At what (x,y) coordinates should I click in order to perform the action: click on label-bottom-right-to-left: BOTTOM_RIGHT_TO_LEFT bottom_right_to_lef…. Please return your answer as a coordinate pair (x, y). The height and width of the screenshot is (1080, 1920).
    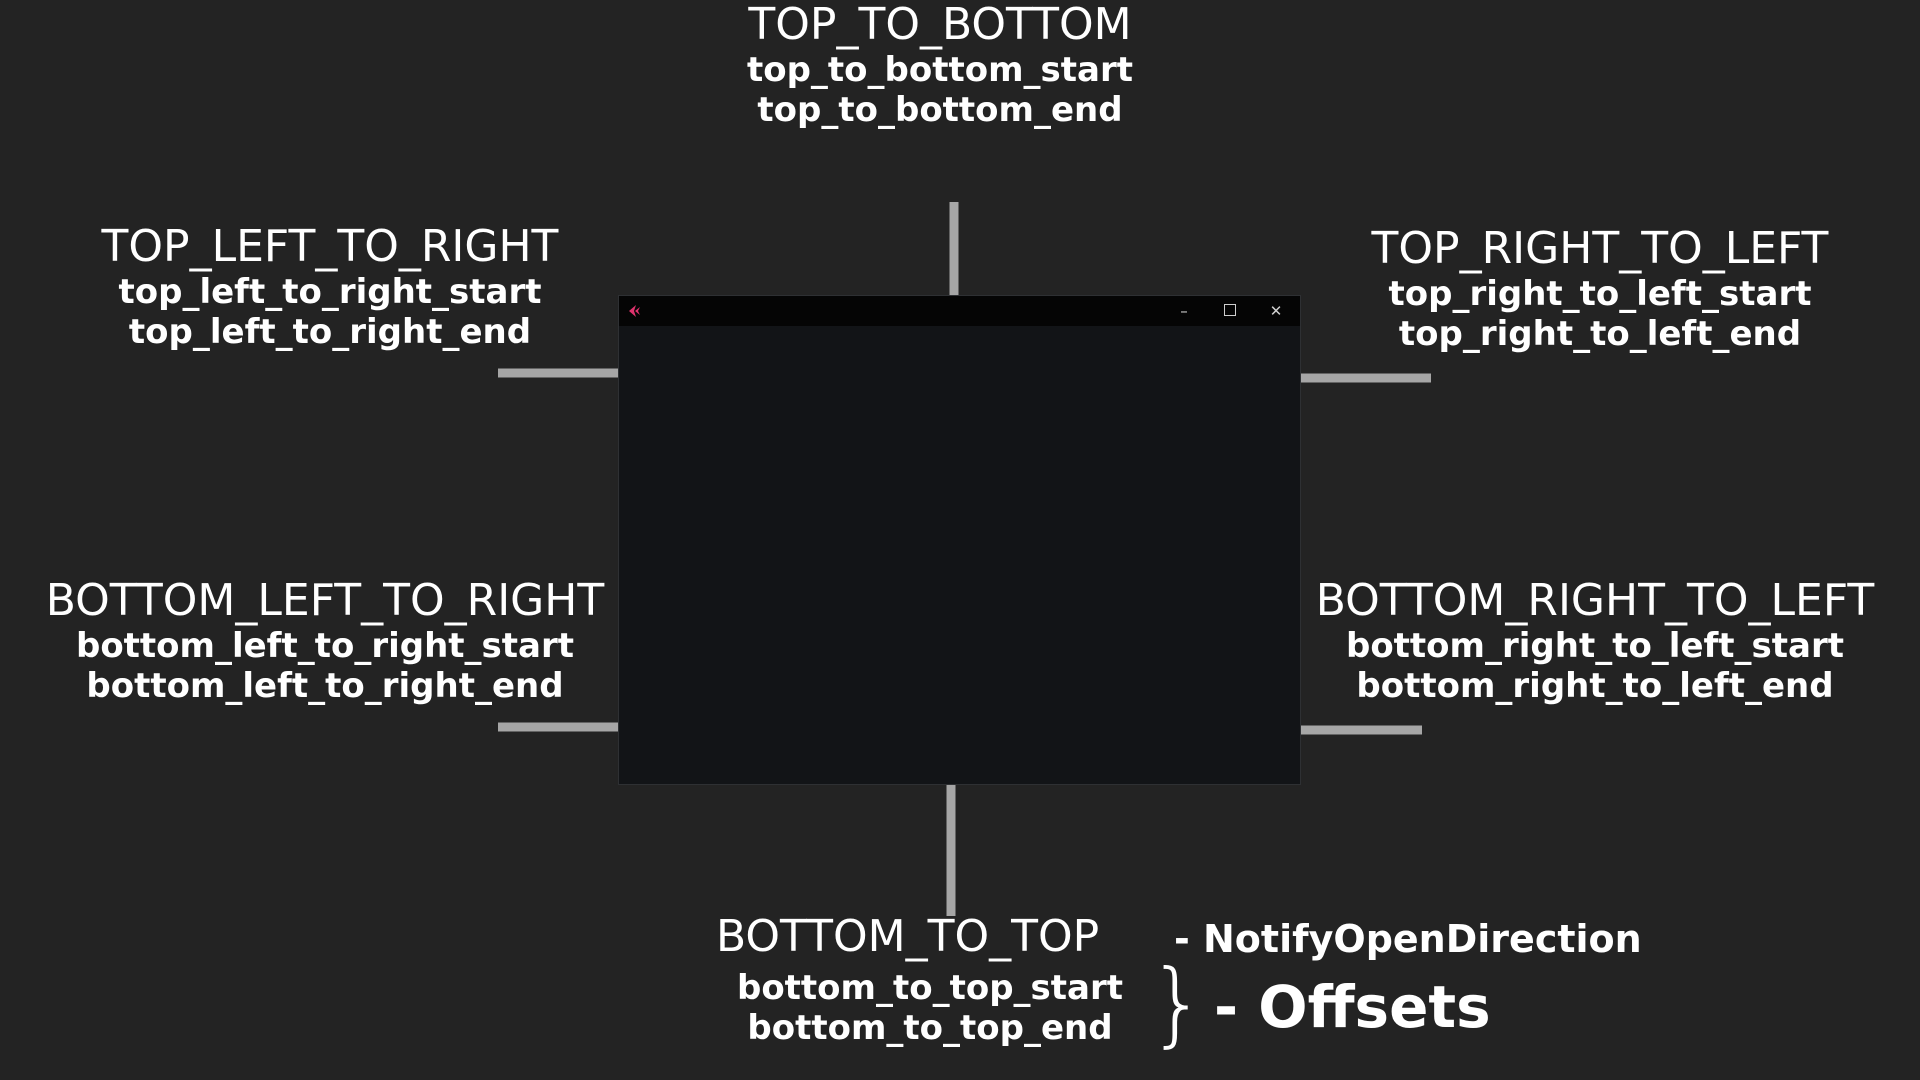
    Looking at the image, I should click on (1595, 641).